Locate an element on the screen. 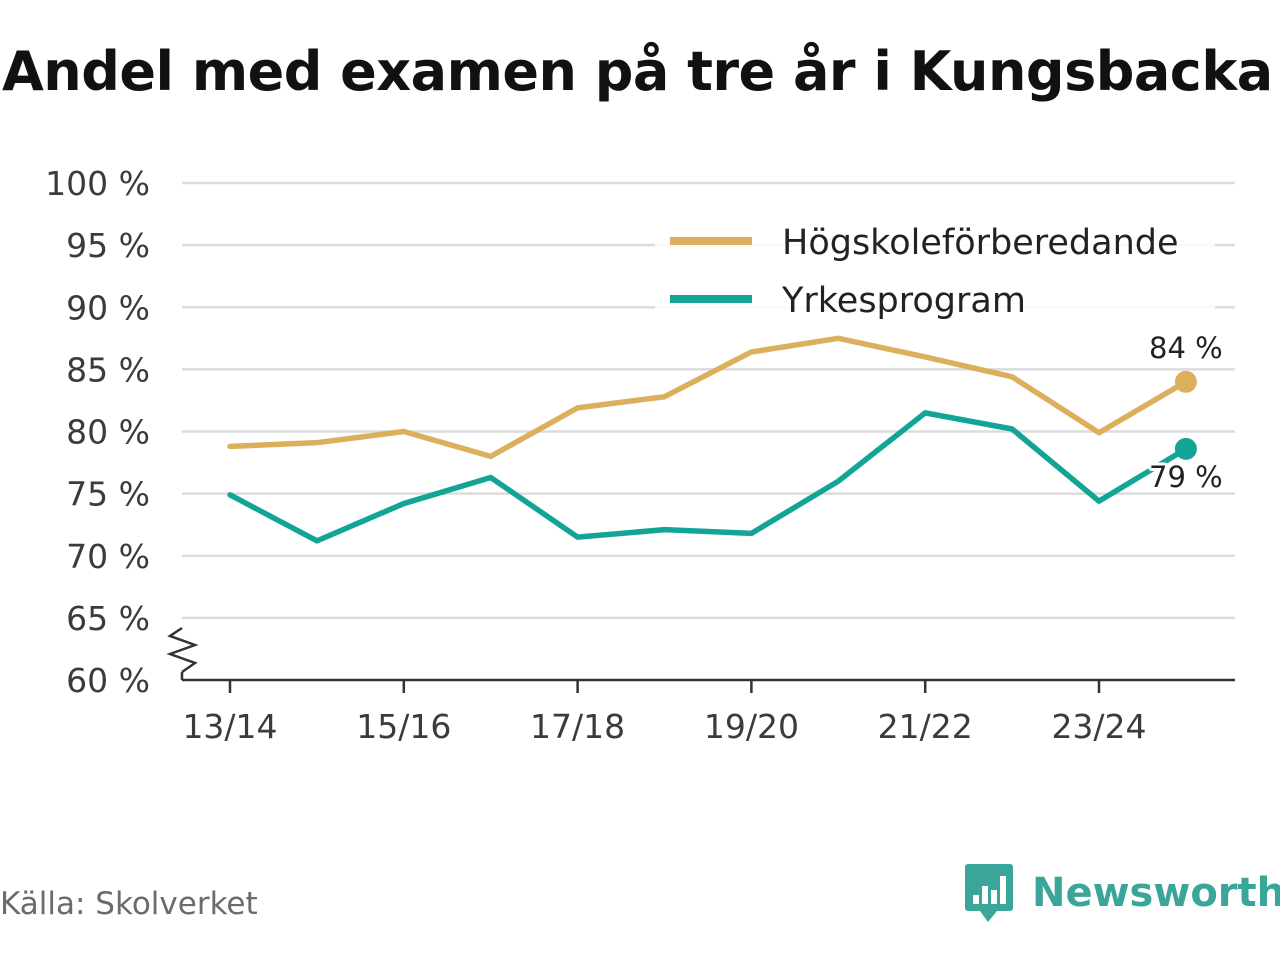 The width and height of the screenshot is (1280, 960). legend-background is located at coordinates (935, 268).